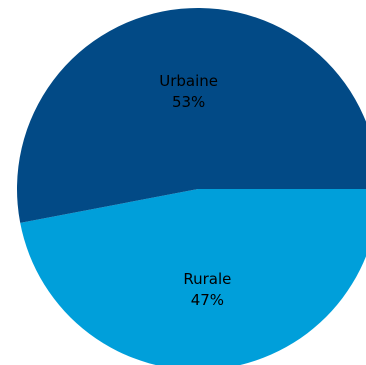  What do you see at coordinates (188, 81) in the screenshot?
I see `slice-label-urbaine: Urbaine` at bounding box center [188, 81].